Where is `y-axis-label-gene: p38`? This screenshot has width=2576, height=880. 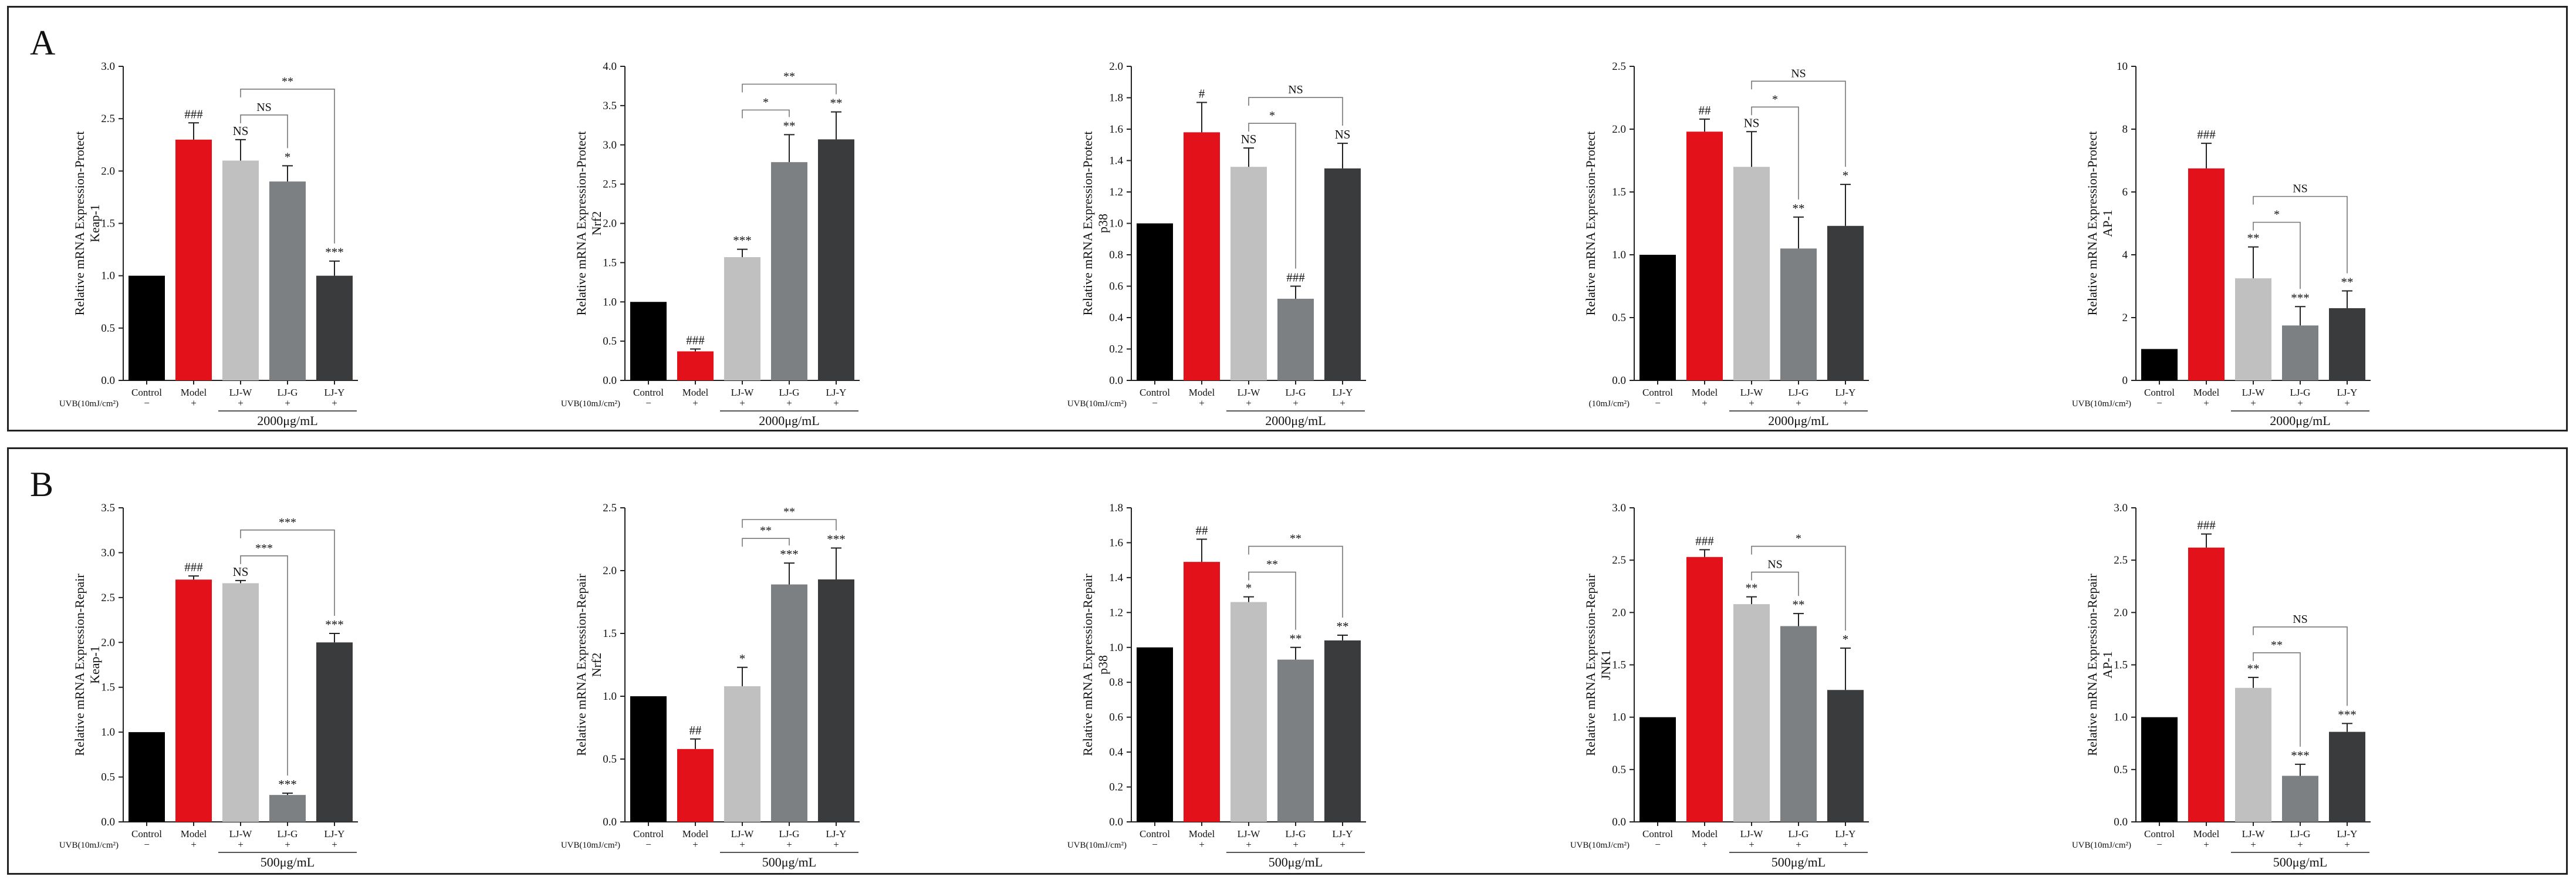 y-axis-label-gene: p38 is located at coordinates (1103, 223).